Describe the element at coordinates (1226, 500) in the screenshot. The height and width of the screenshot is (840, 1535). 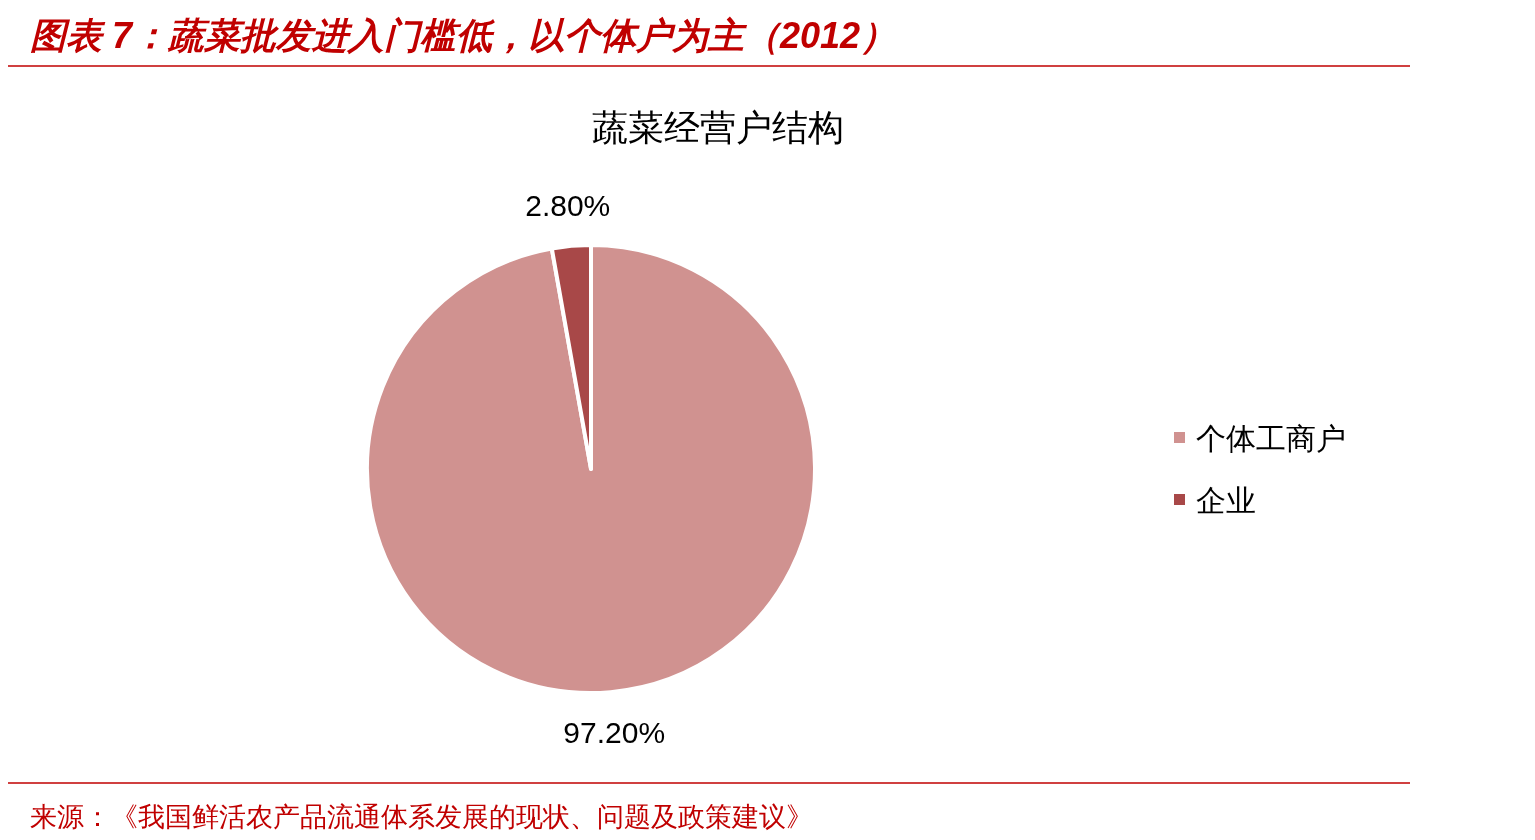
I see `legend-label: 企业` at that location.